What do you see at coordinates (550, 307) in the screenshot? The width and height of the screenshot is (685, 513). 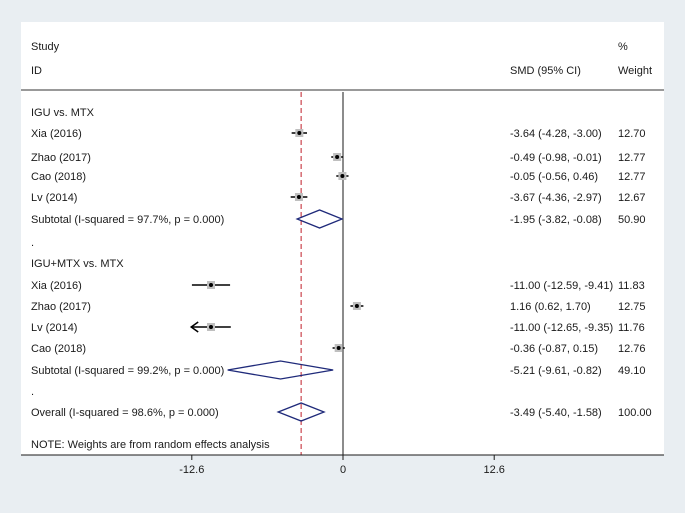 I see `ci-text: 1.16 (0.62, 1.70)` at bounding box center [550, 307].